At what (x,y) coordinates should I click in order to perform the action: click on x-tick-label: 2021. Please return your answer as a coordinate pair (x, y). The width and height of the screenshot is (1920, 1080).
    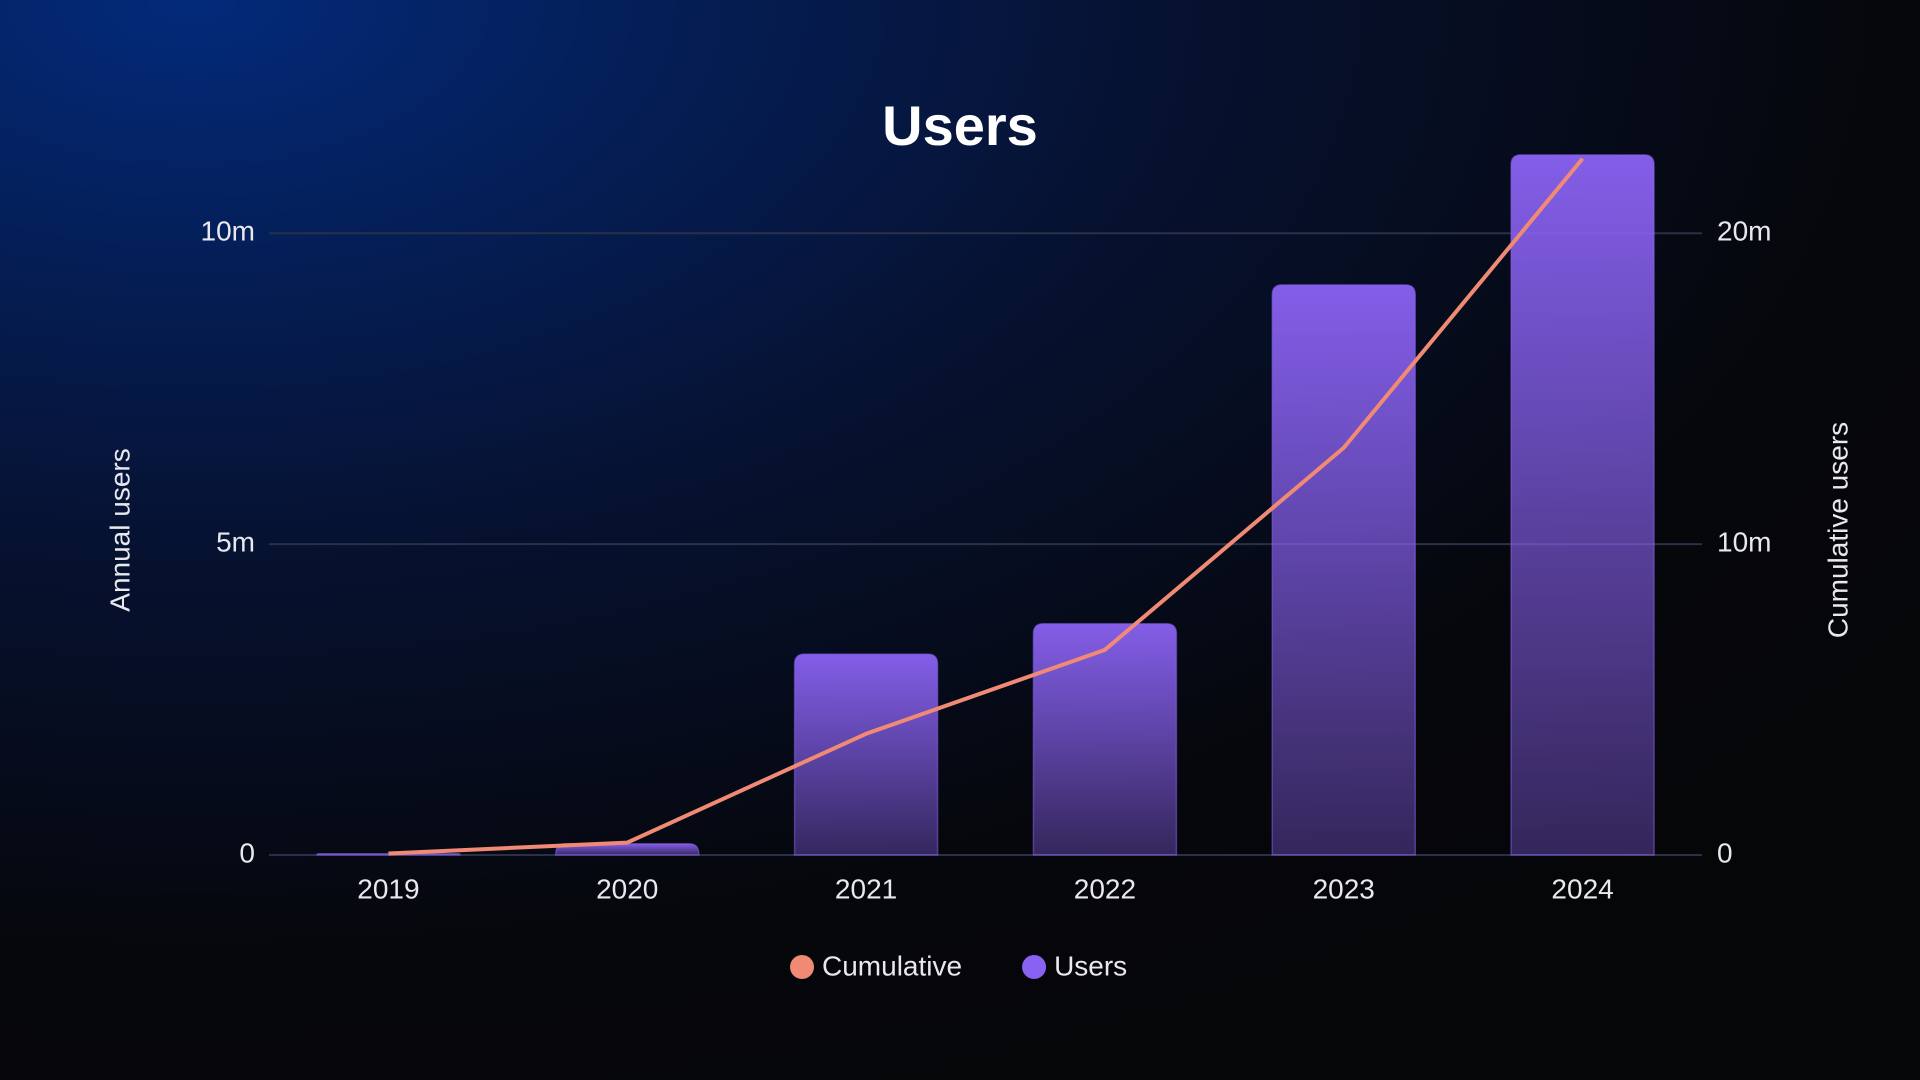
    Looking at the image, I should click on (866, 888).